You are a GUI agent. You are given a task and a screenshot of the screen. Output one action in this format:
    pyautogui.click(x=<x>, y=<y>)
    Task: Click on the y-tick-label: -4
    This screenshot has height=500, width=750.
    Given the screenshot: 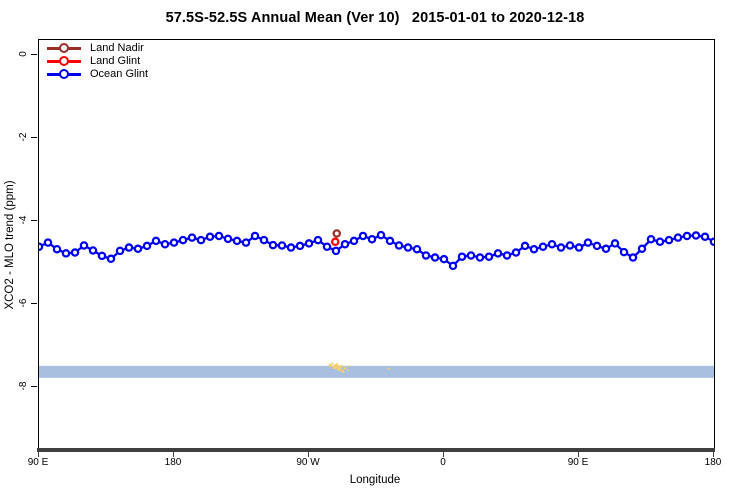 What is the action you would take?
    pyautogui.click(x=23, y=220)
    